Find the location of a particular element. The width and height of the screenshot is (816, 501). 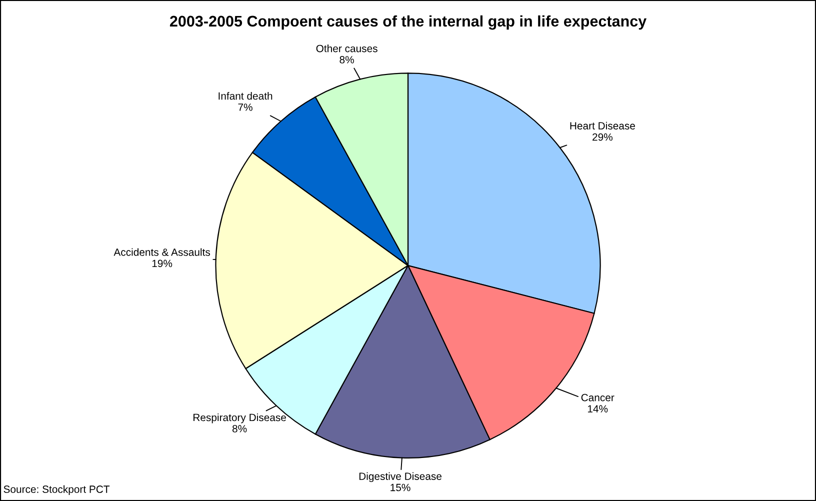

slice-label: Cancer is located at coordinates (597, 398).